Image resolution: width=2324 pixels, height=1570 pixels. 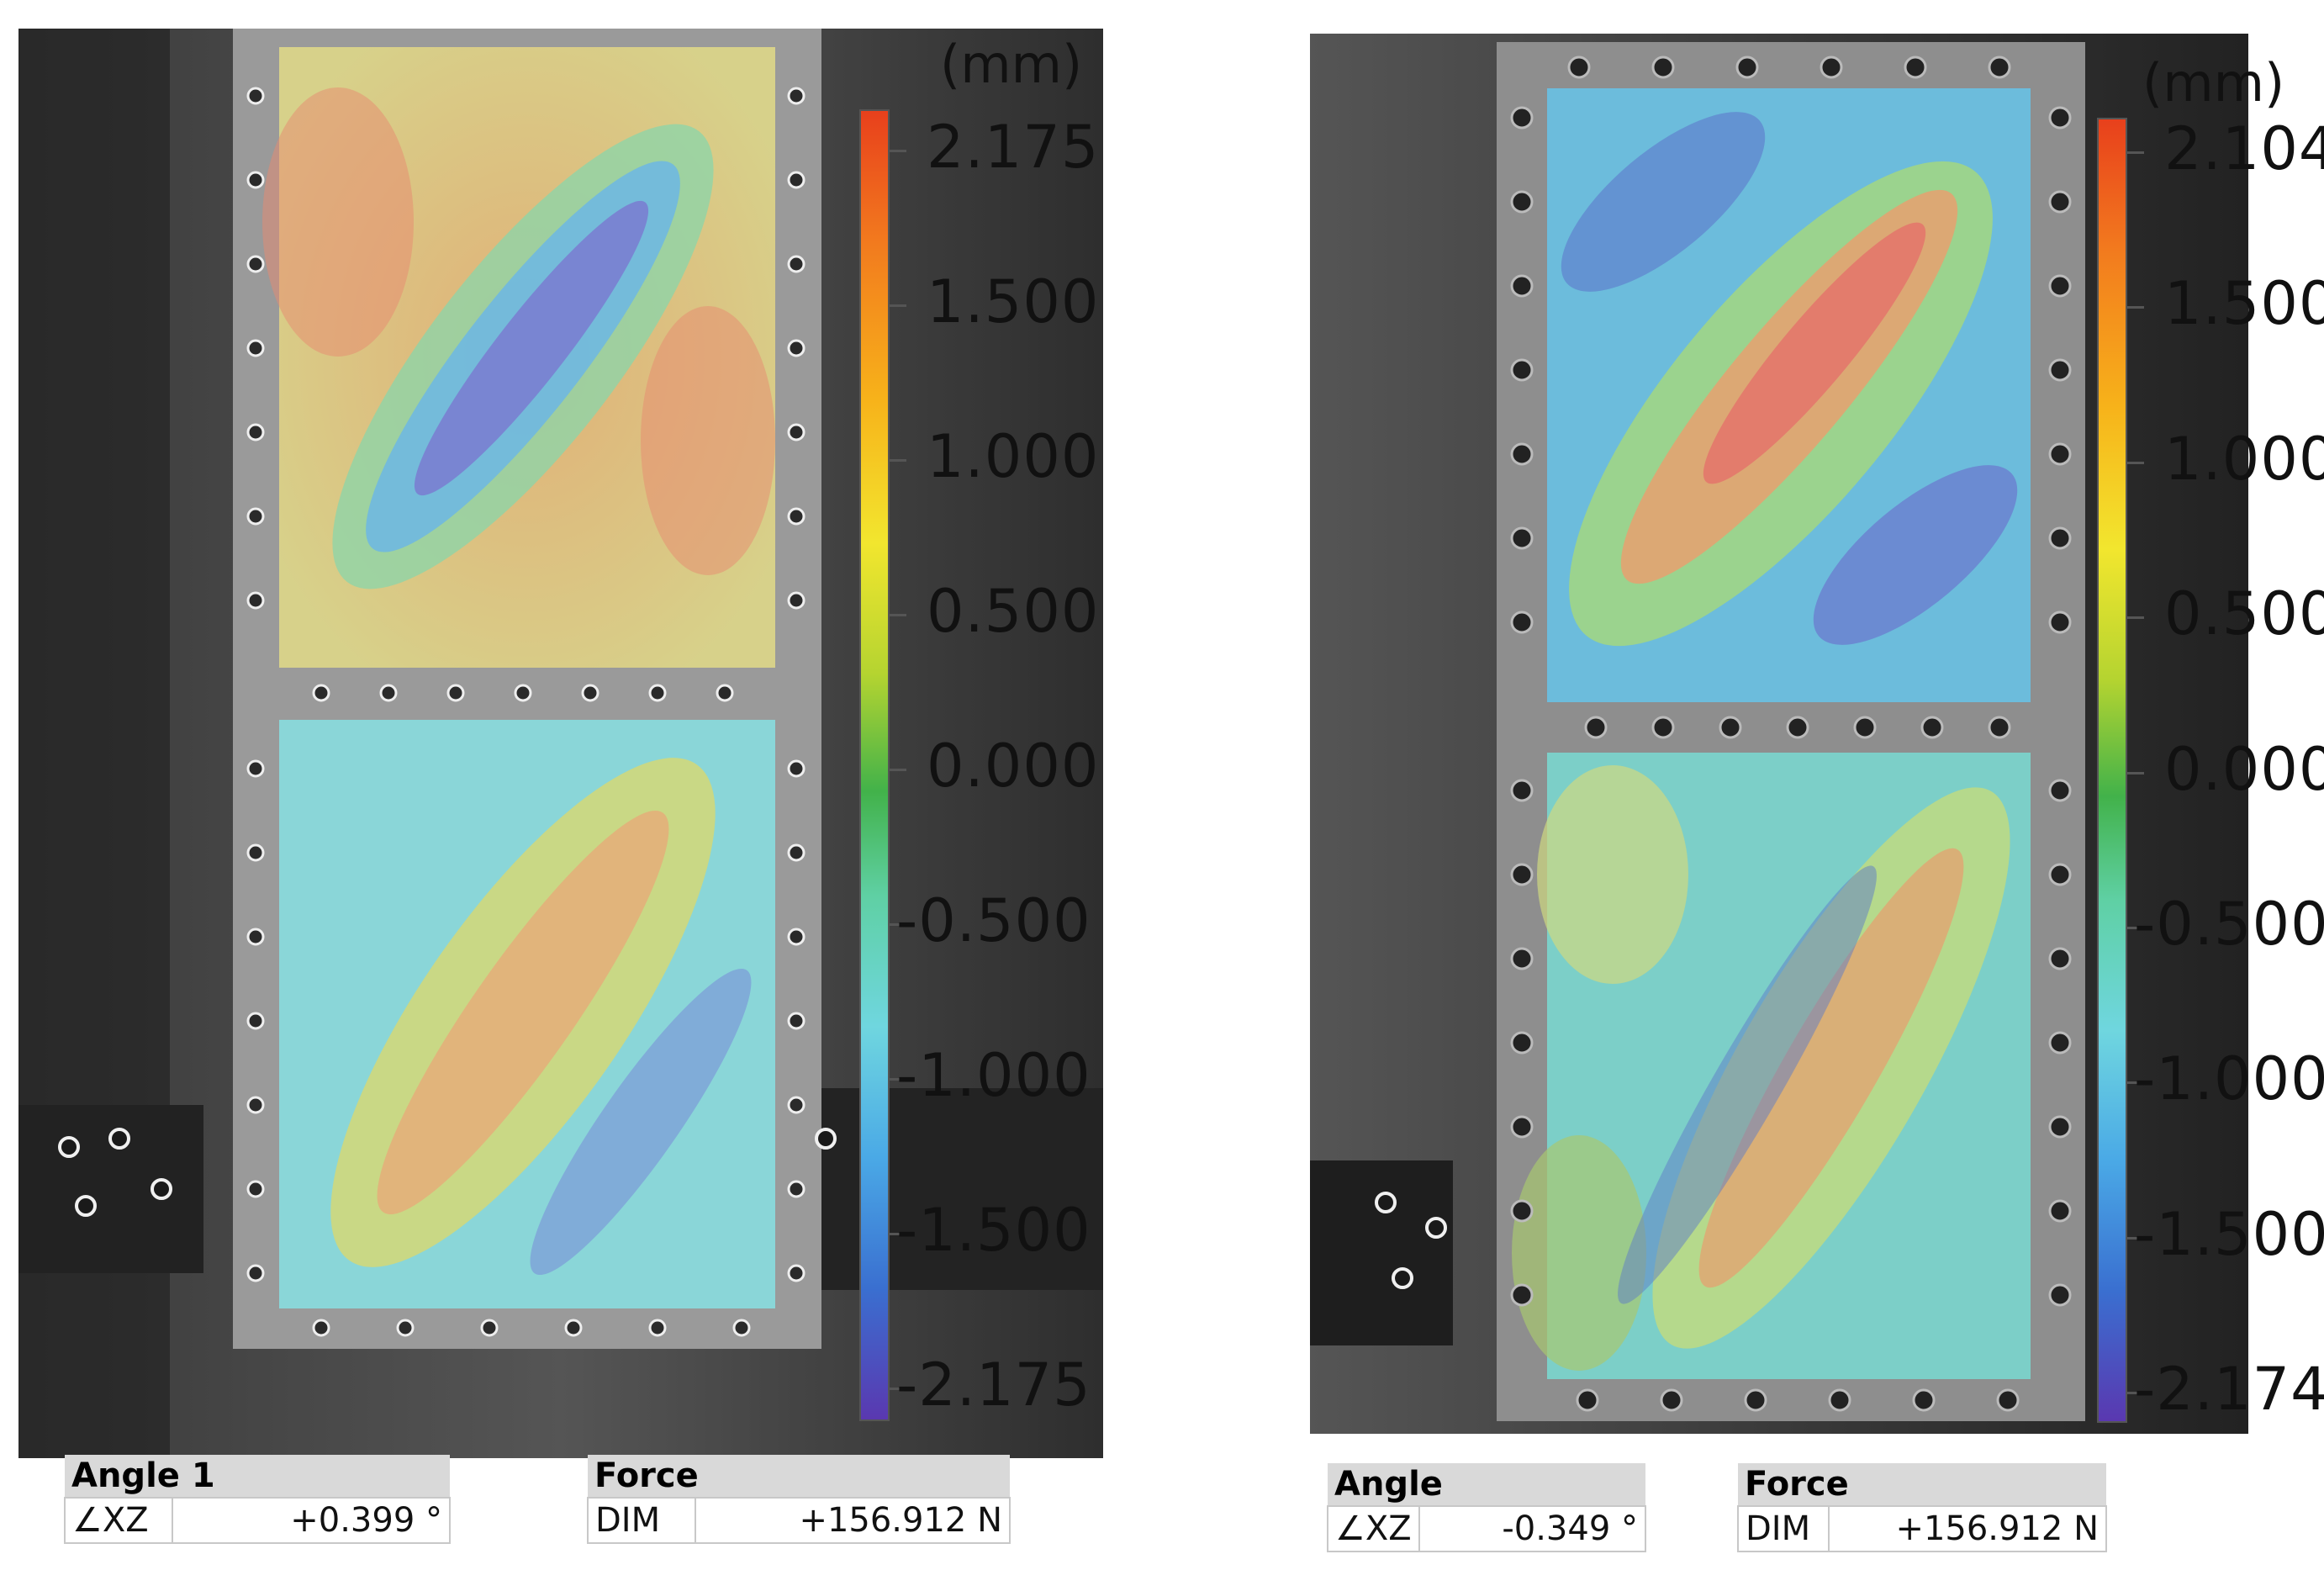 I want to click on right-angle-table: Angle ∠XZ -0.349 °, so click(x=1487, y=1507).